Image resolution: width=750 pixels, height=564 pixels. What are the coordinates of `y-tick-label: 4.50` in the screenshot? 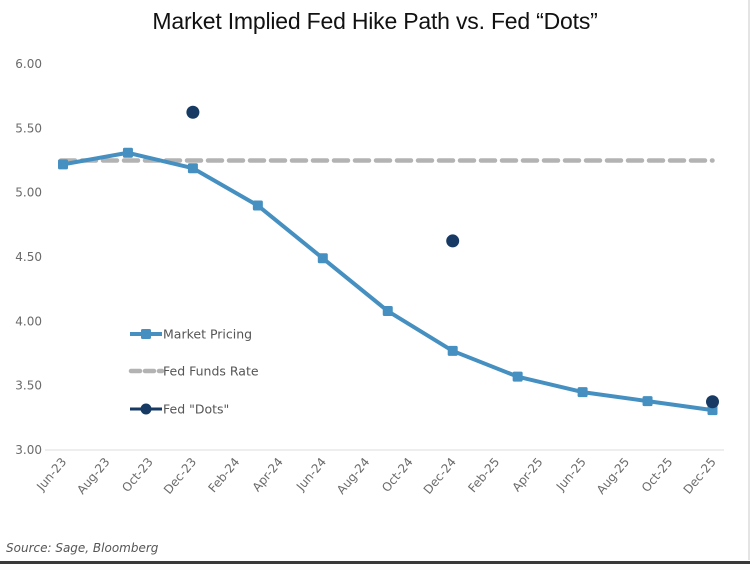 It's located at (28, 257).